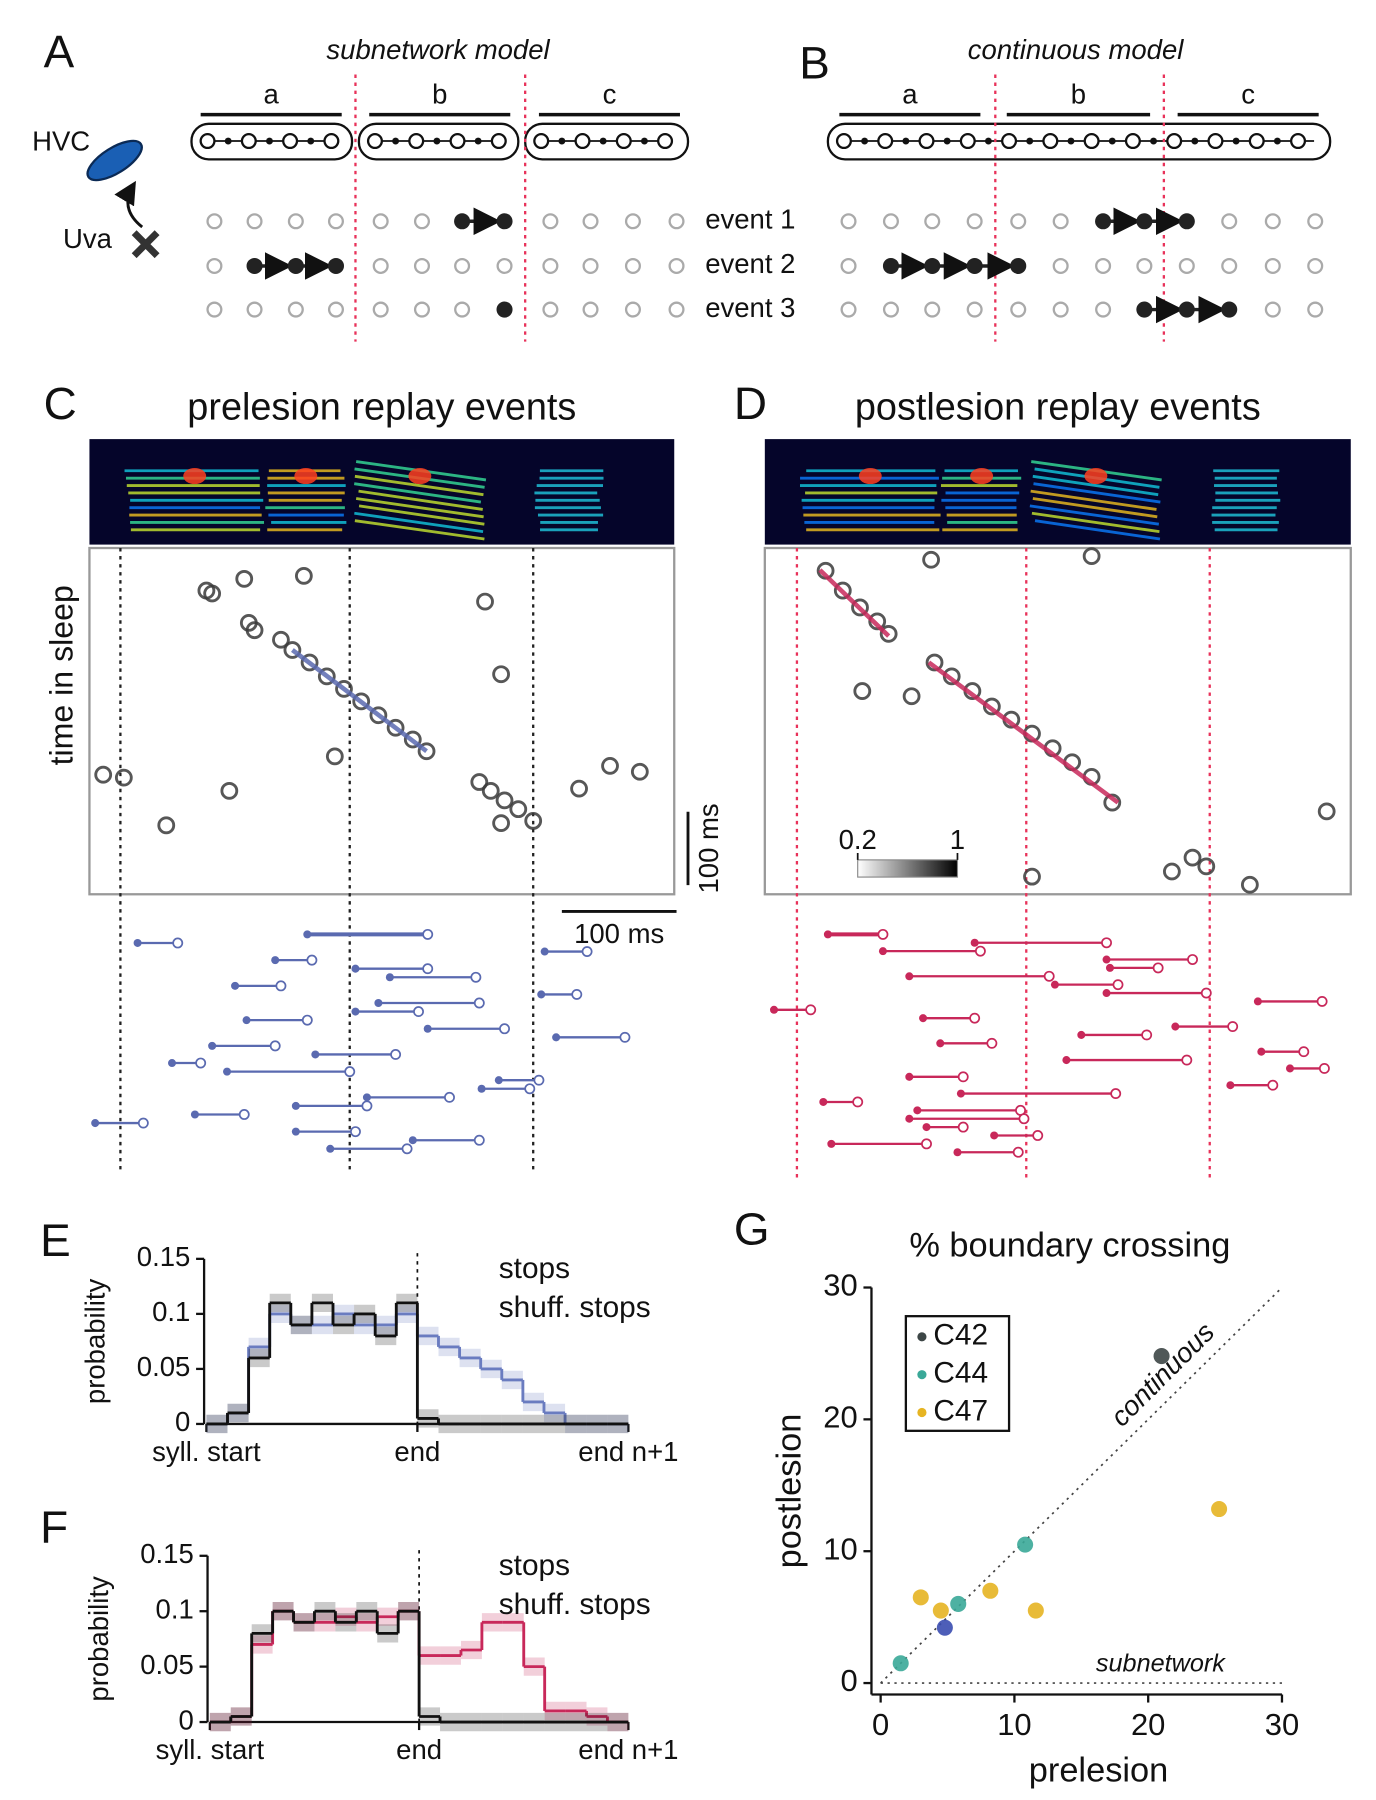  Describe the element at coordinates (840, 1417) in the screenshot. I see `y-tick-label: 20` at that location.